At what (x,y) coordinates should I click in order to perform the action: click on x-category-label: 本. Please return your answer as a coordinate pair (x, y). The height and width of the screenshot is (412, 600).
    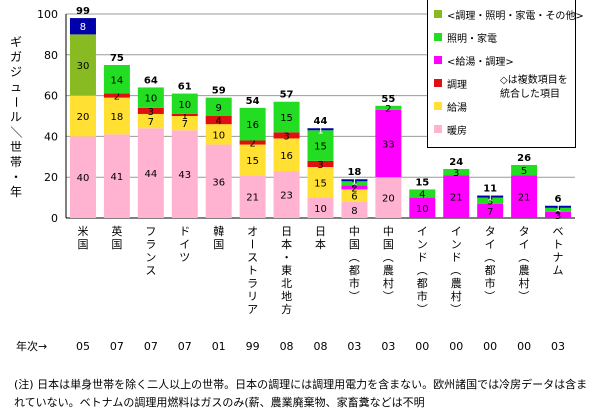
    Looking at the image, I should click on (286, 244).